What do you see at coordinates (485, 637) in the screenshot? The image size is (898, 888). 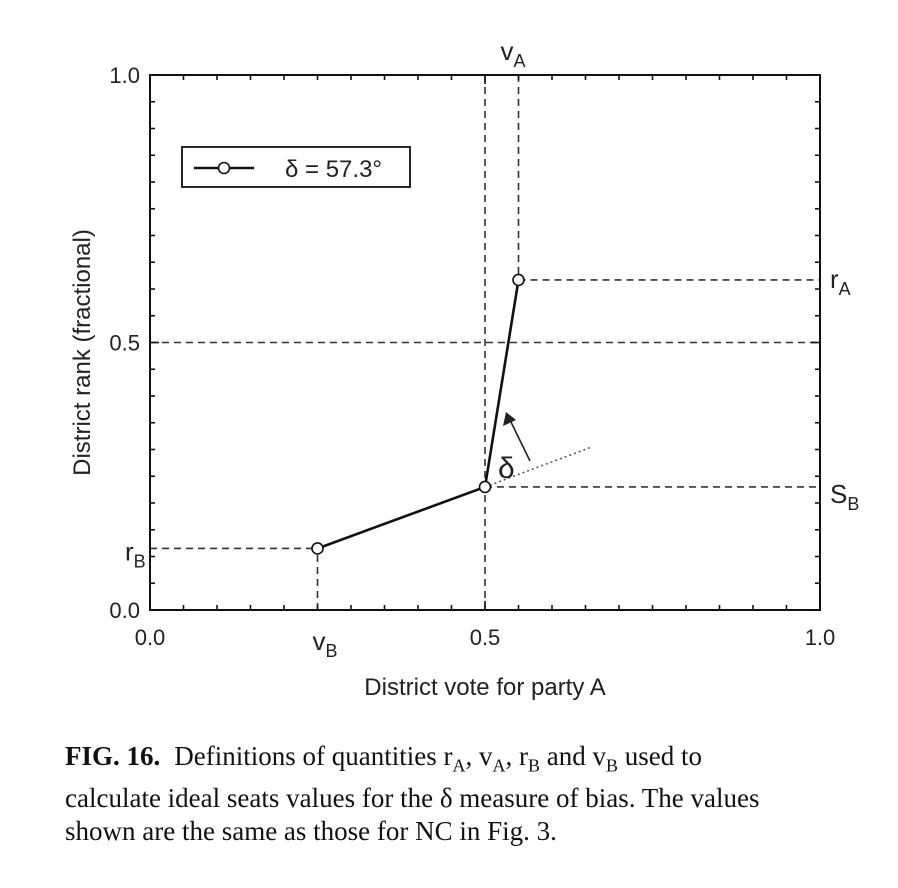 I see `x-tick-label: 0.5` at bounding box center [485, 637].